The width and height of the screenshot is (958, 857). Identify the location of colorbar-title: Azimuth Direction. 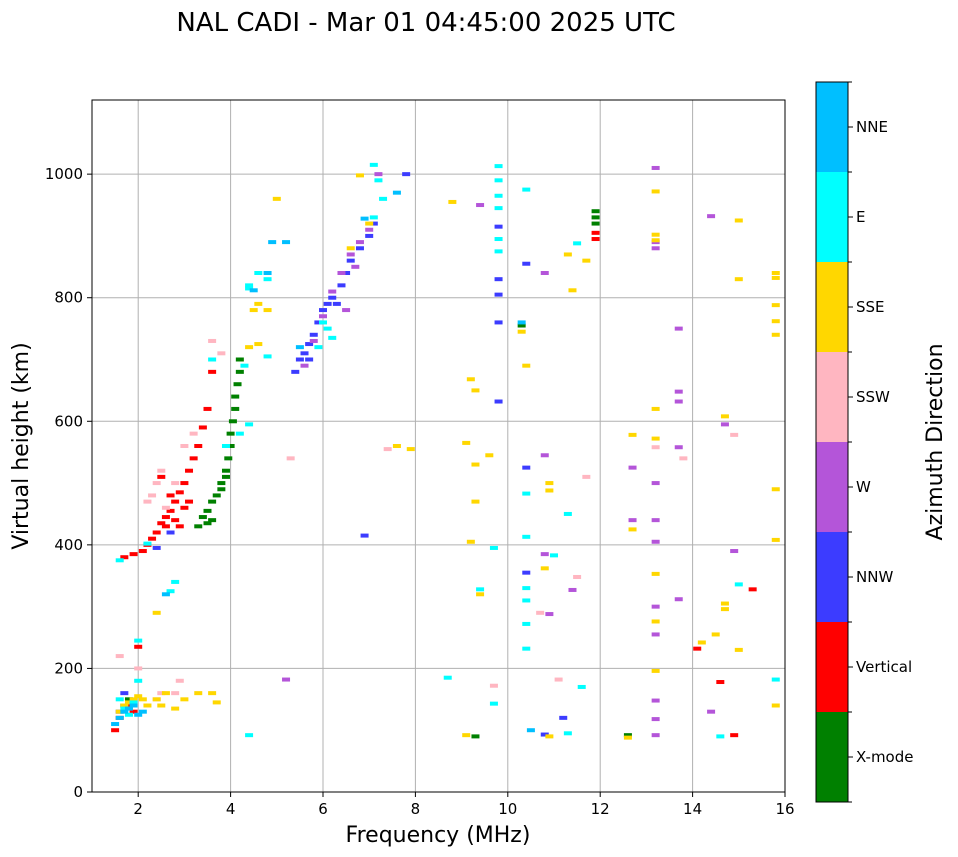
(935, 441).